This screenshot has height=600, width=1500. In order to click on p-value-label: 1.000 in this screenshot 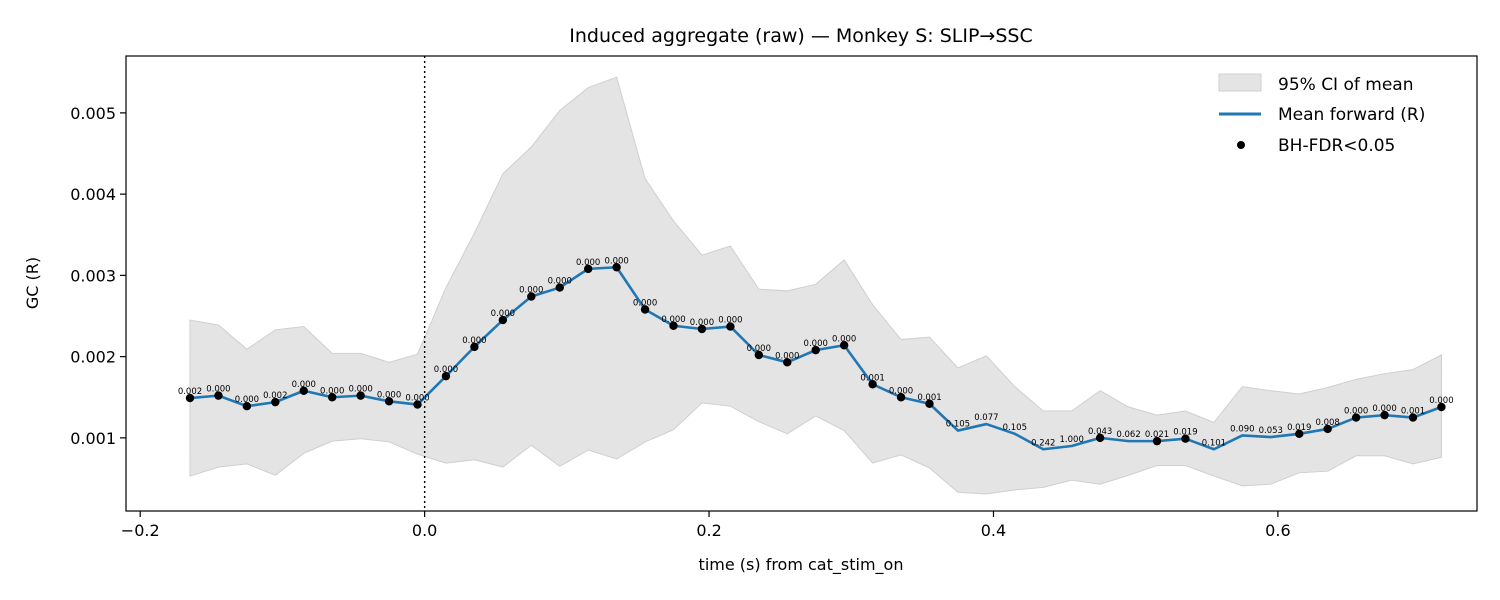, I will do `click(1072, 440)`.